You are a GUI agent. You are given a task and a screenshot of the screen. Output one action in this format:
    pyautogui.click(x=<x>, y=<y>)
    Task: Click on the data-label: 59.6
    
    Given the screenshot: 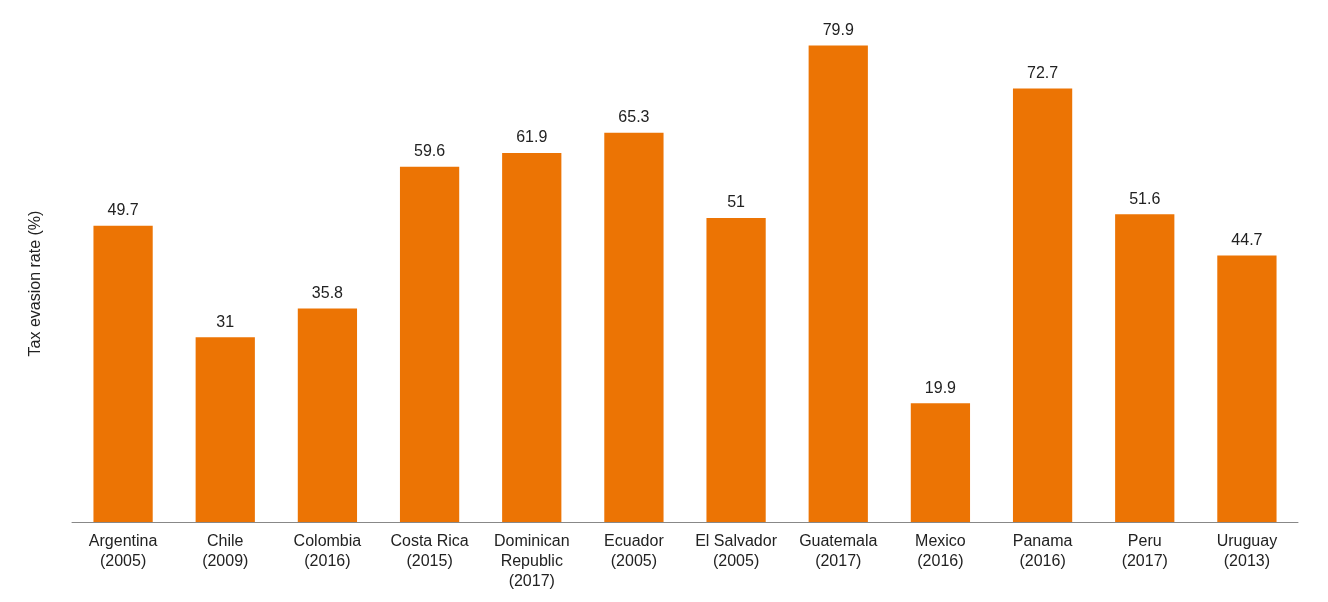 What is the action you would take?
    pyautogui.click(x=430, y=151)
    